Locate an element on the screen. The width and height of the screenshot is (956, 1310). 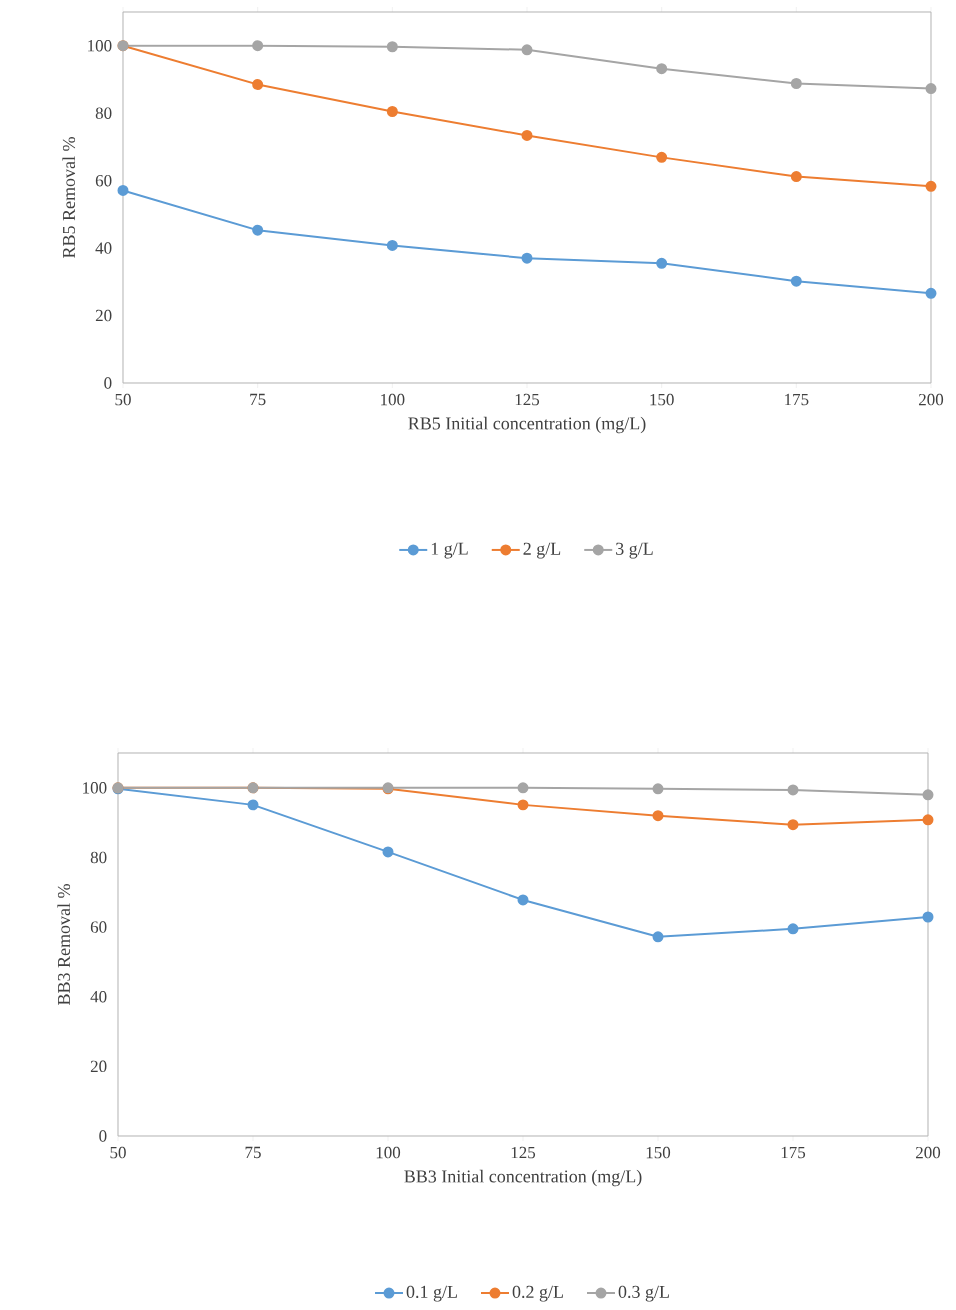
x-axis-title: BB3 Initial concentration (mg/L) is located at coordinates (523, 1178).